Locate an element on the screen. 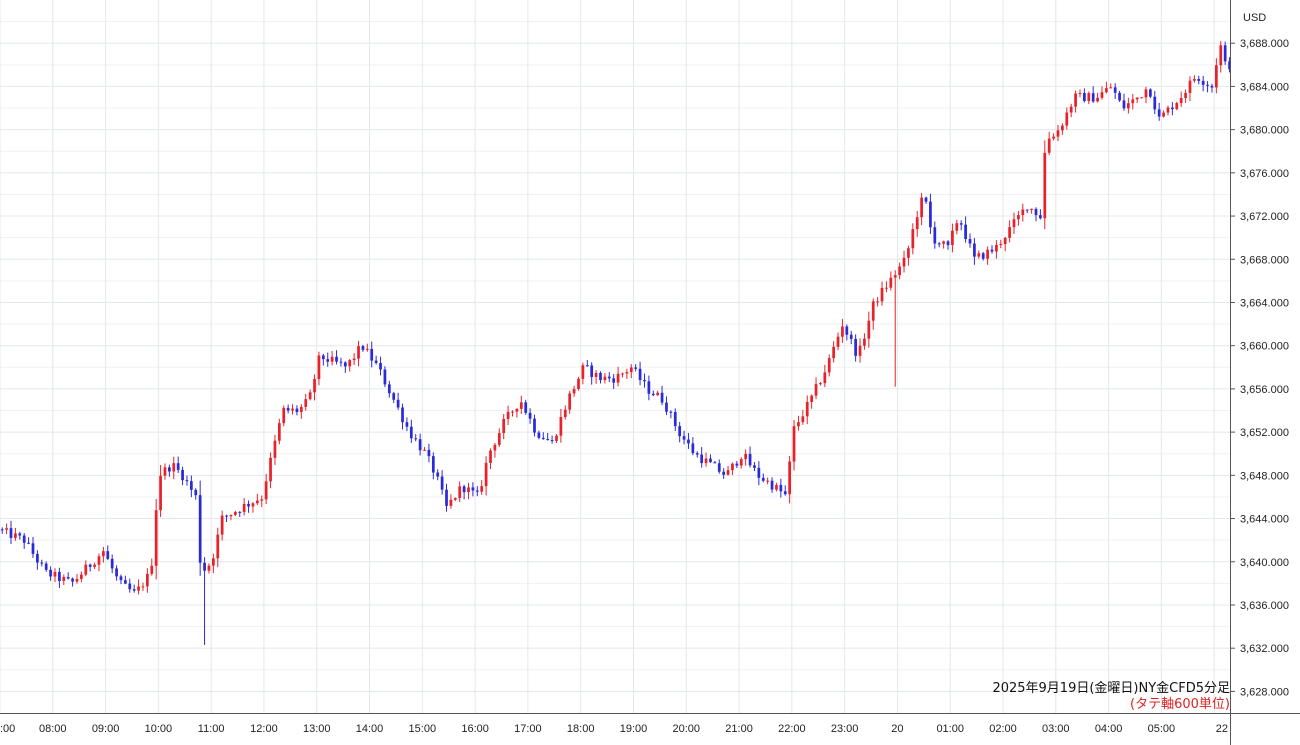 This screenshot has width=1300, height=745. x-tick-label: 10:00 is located at coordinates (159, 729).